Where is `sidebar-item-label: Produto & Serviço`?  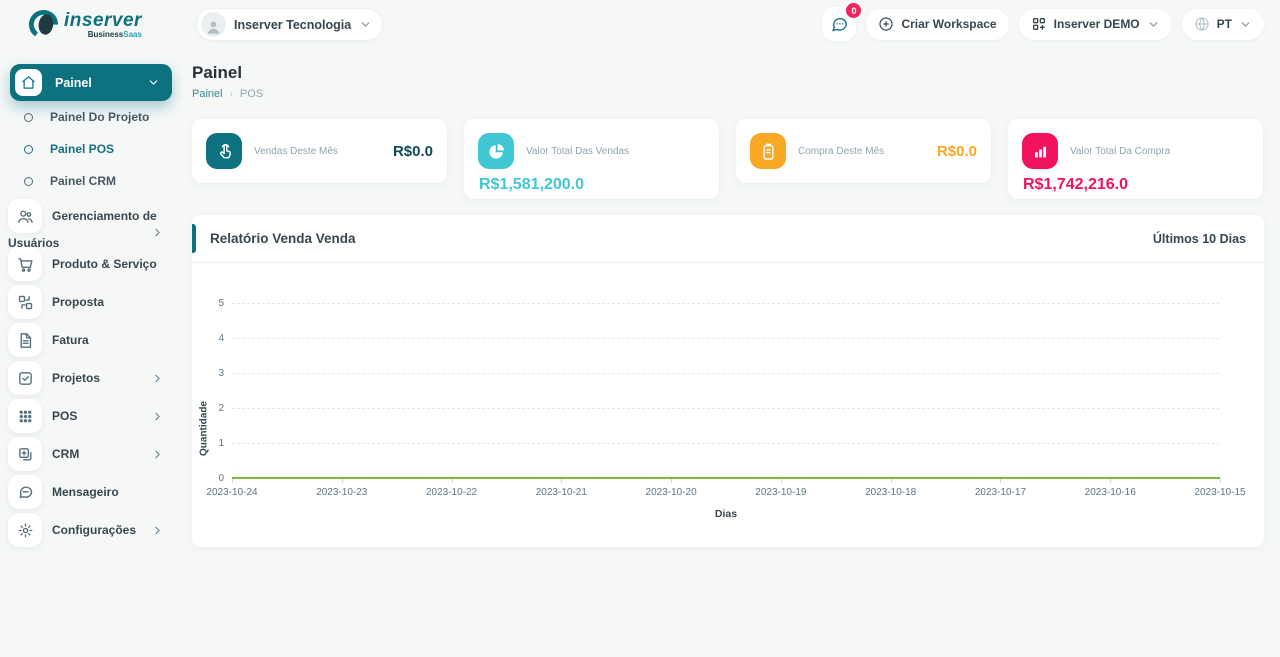 sidebar-item-label: Produto & Serviço is located at coordinates (104, 264).